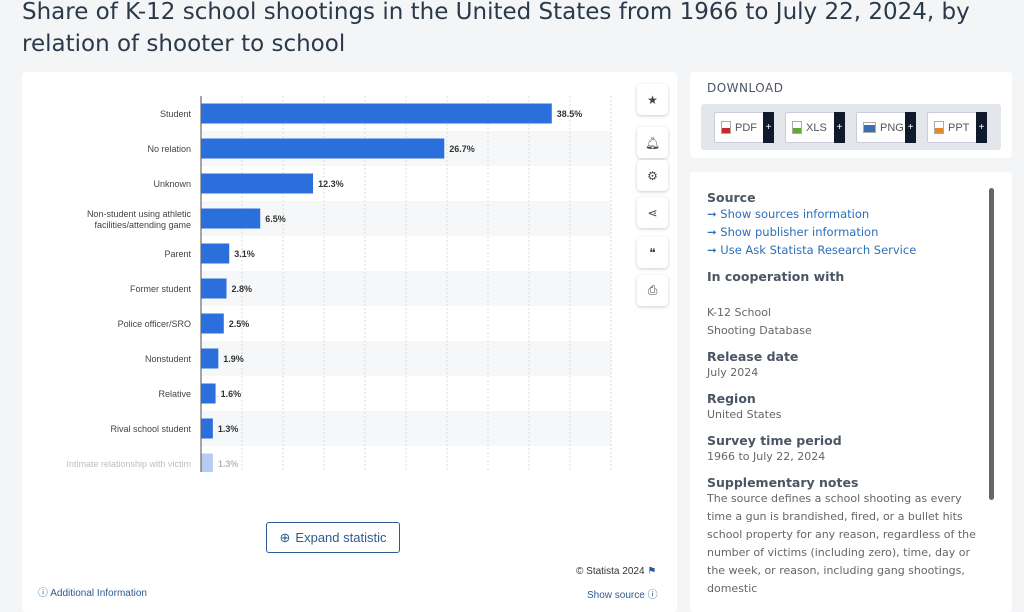 This screenshot has width=1024, height=612. What do you see at coordinates (726, 127) in the screenshot?
I see `pdf-file-icon` at bounding box center [726, 127].